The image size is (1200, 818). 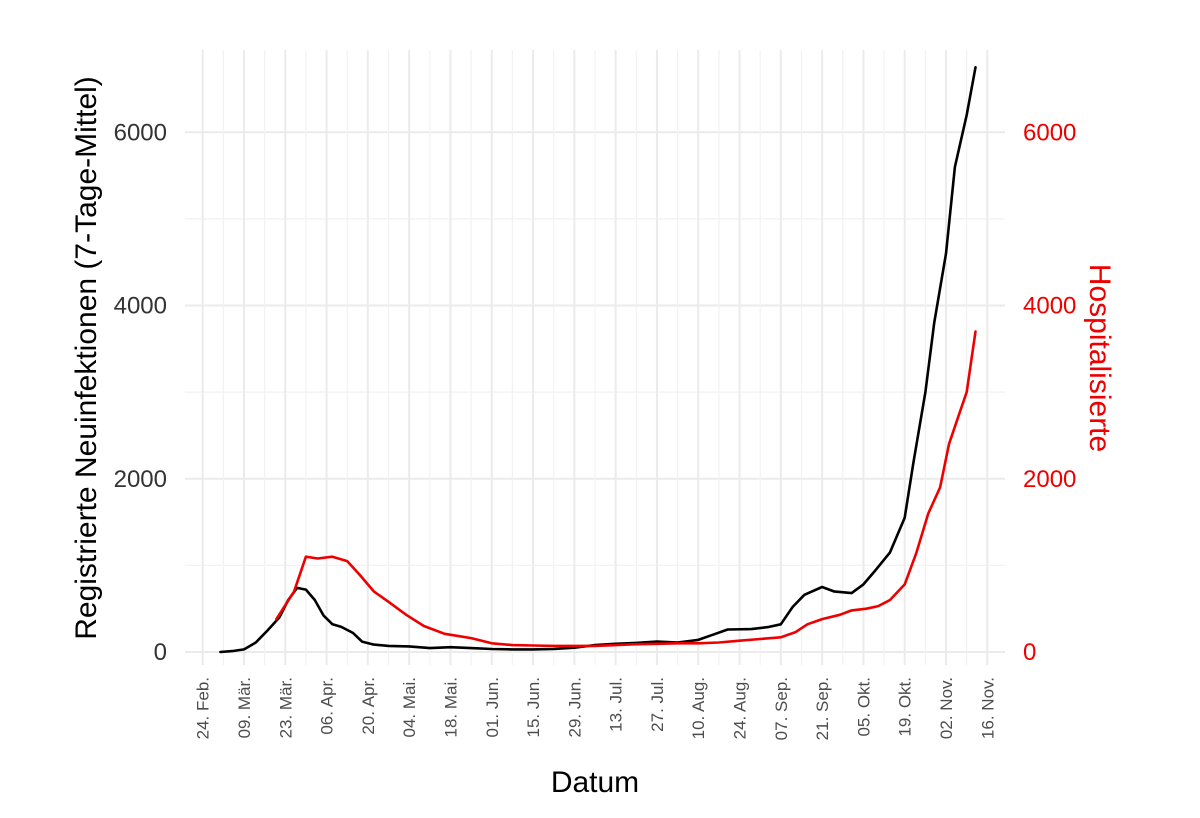 What do you see at coordinates (409, 707) in the screenshot?
I see `x-tick-label: 04. Mai.` at bounding box center [409, 707].